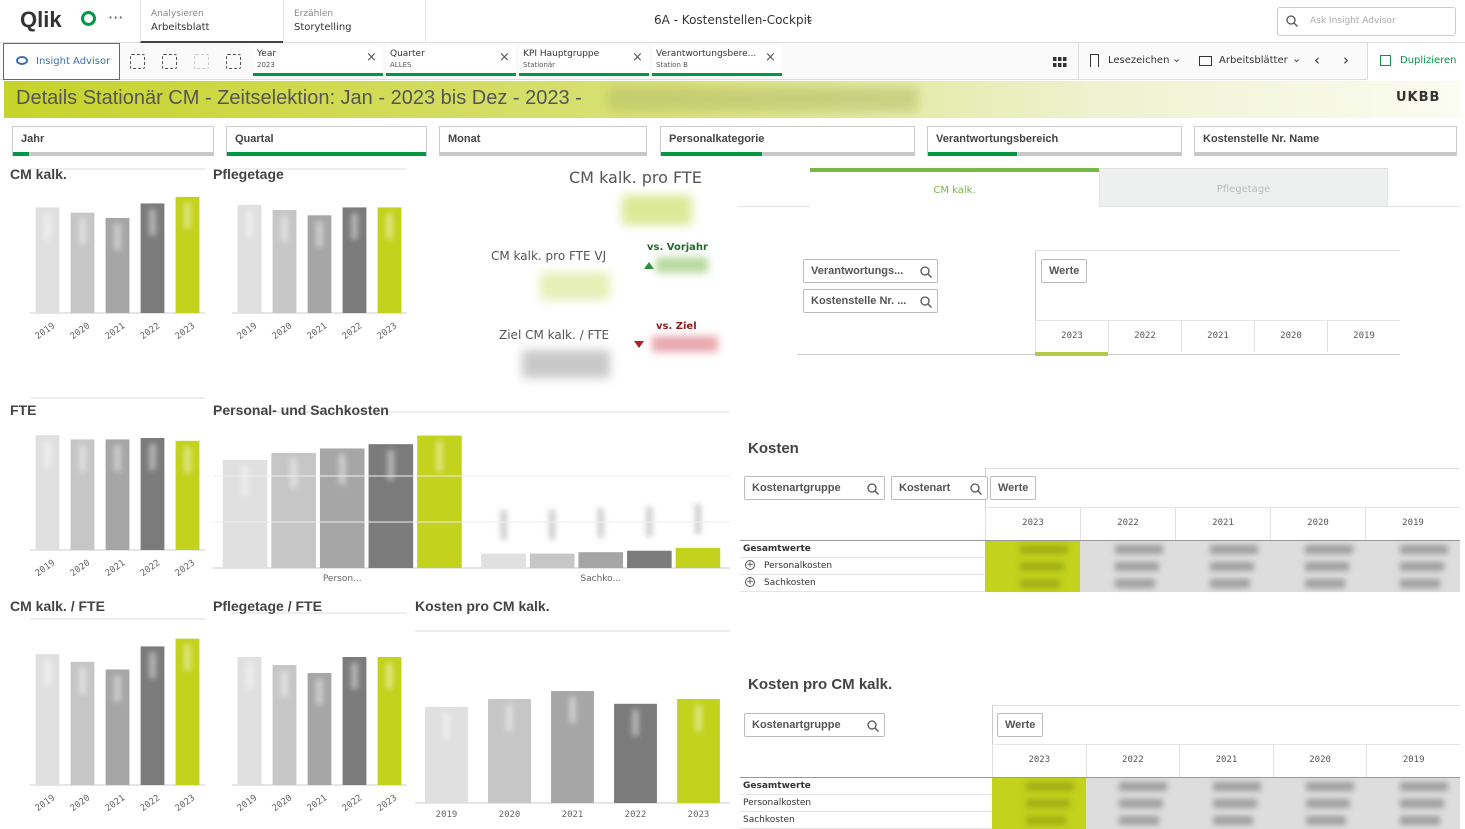 Image resolution: width=1465 pixels, height=829 pixels. What do you see at coordinates (1039, 761) in the screenshot?
I see `column-header: 2023` at bounding box center [1039, 761].